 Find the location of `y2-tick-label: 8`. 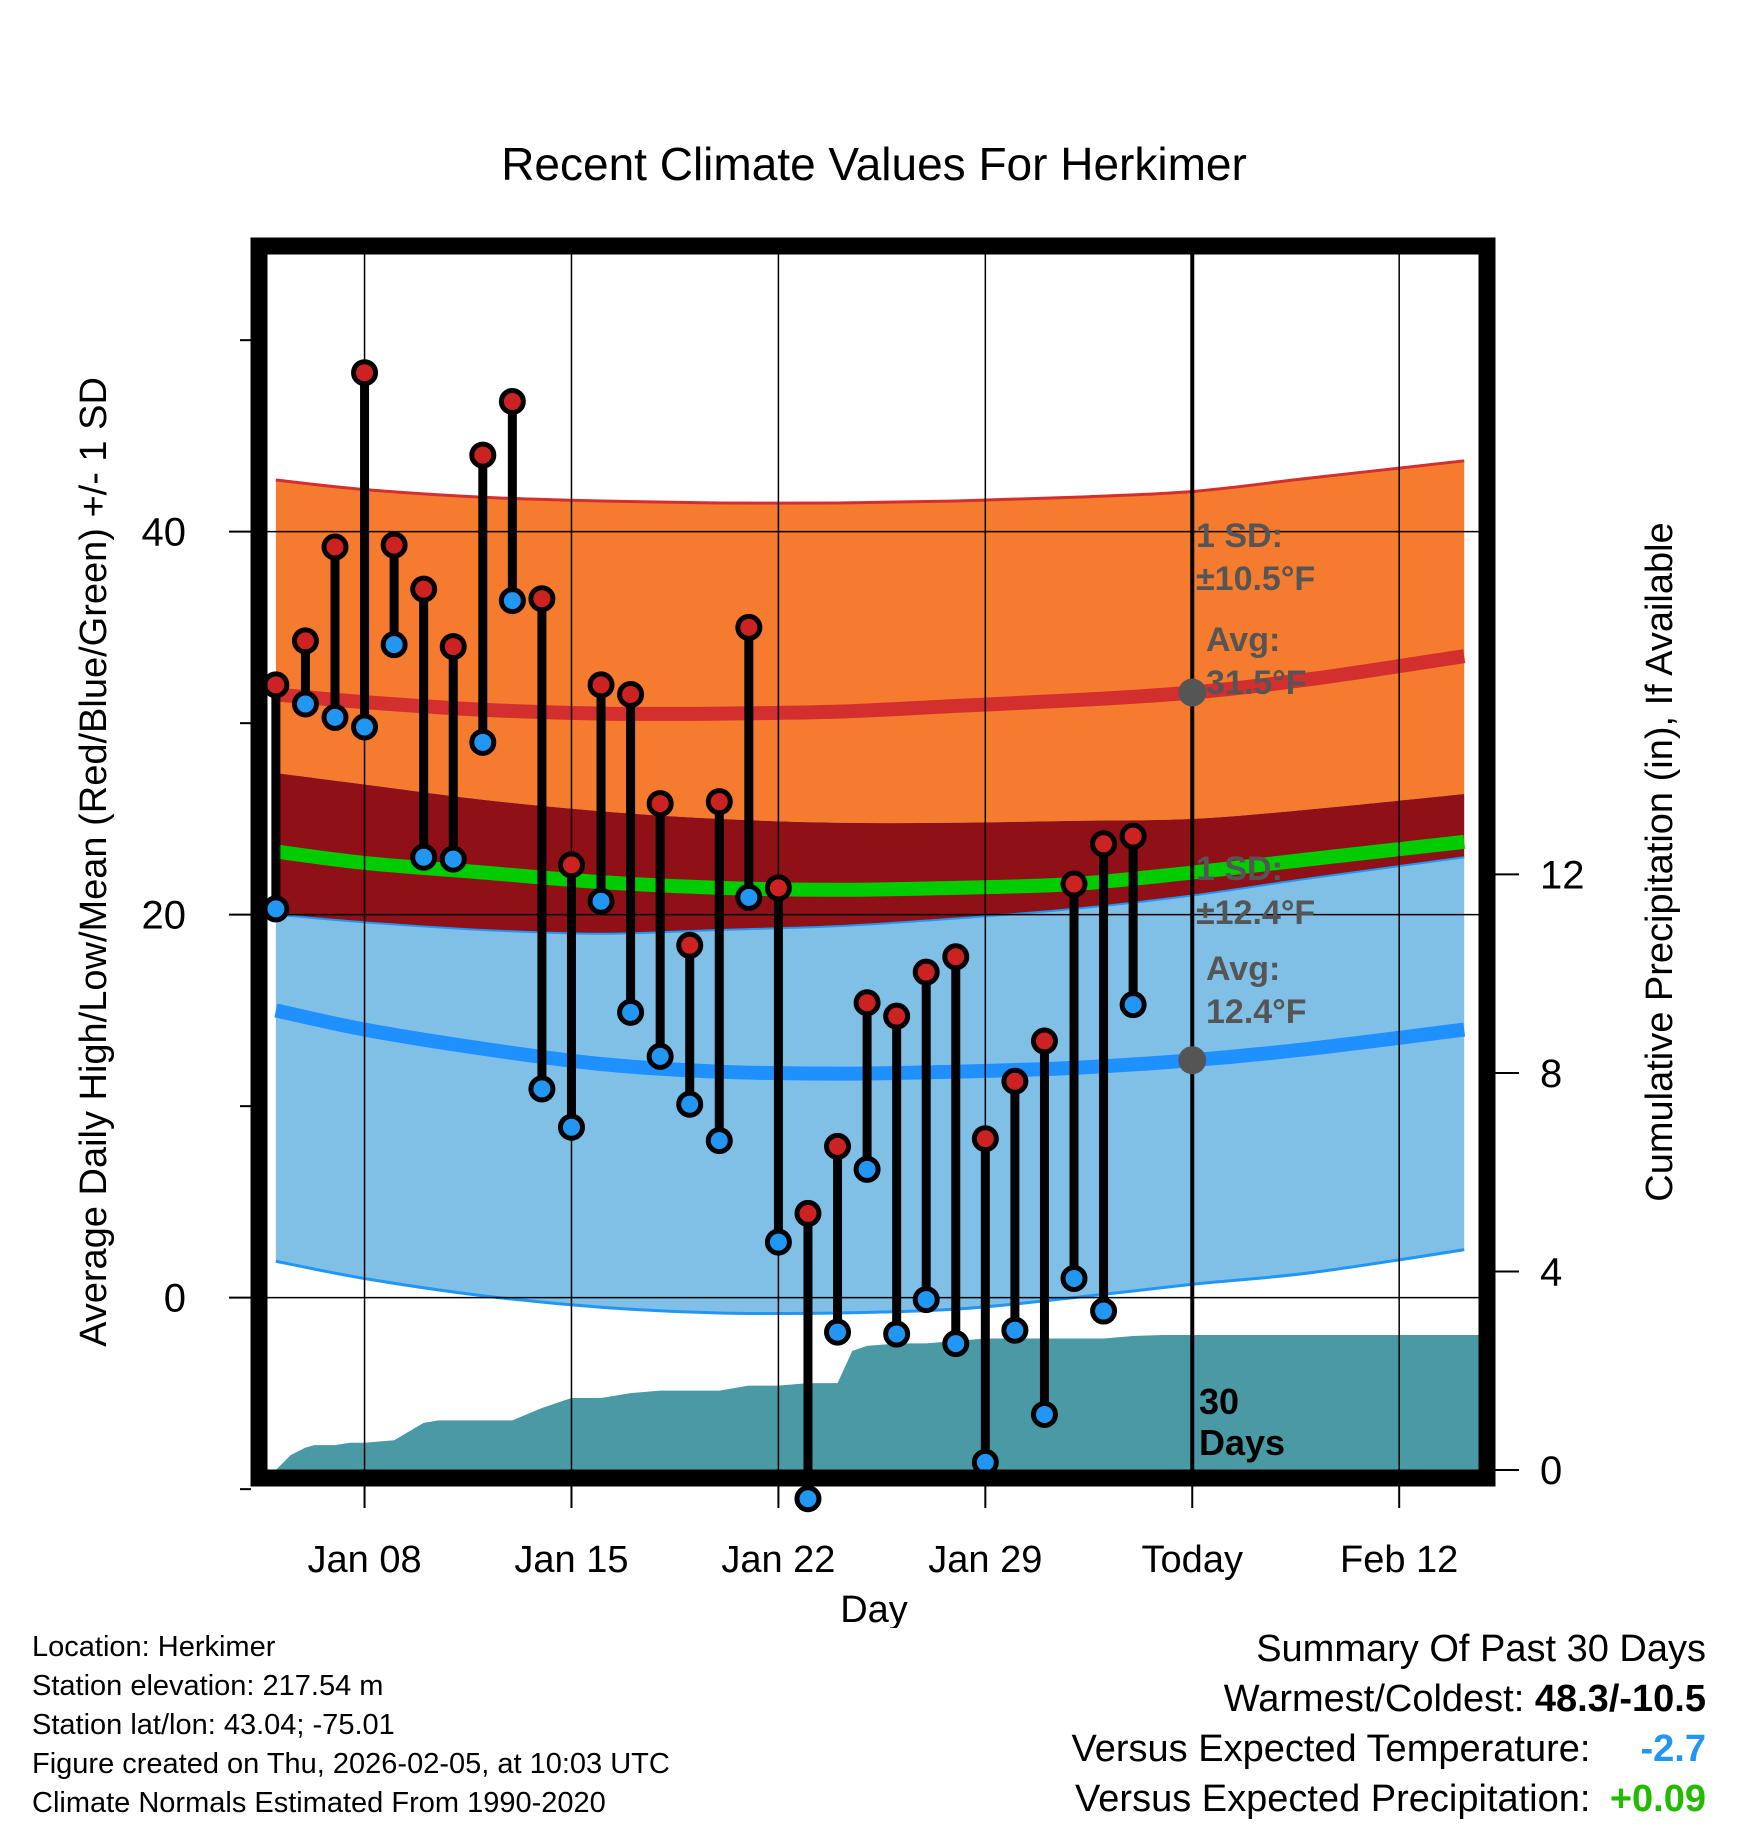

y2-tick-label: 8 is located at coordinates (1551, 1074).